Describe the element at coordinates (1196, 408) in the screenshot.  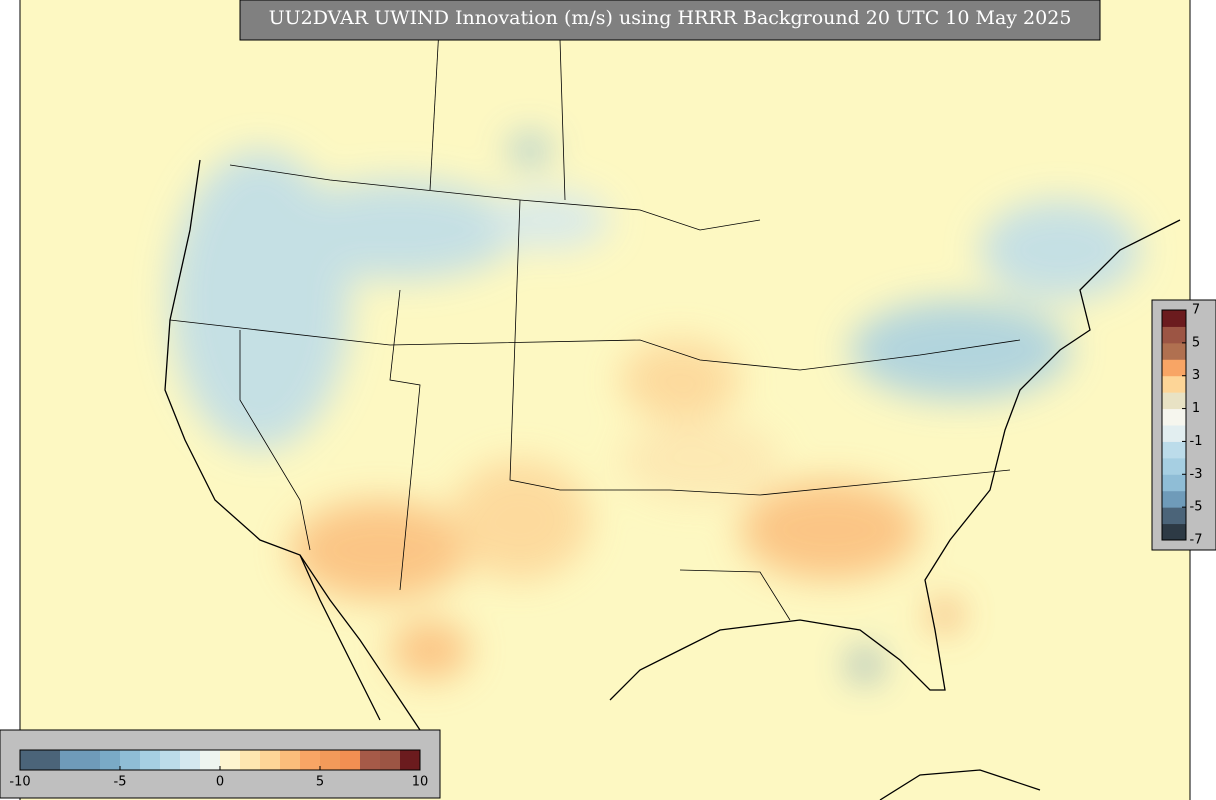
I see `colorbar-tick-label: 1` at that location.